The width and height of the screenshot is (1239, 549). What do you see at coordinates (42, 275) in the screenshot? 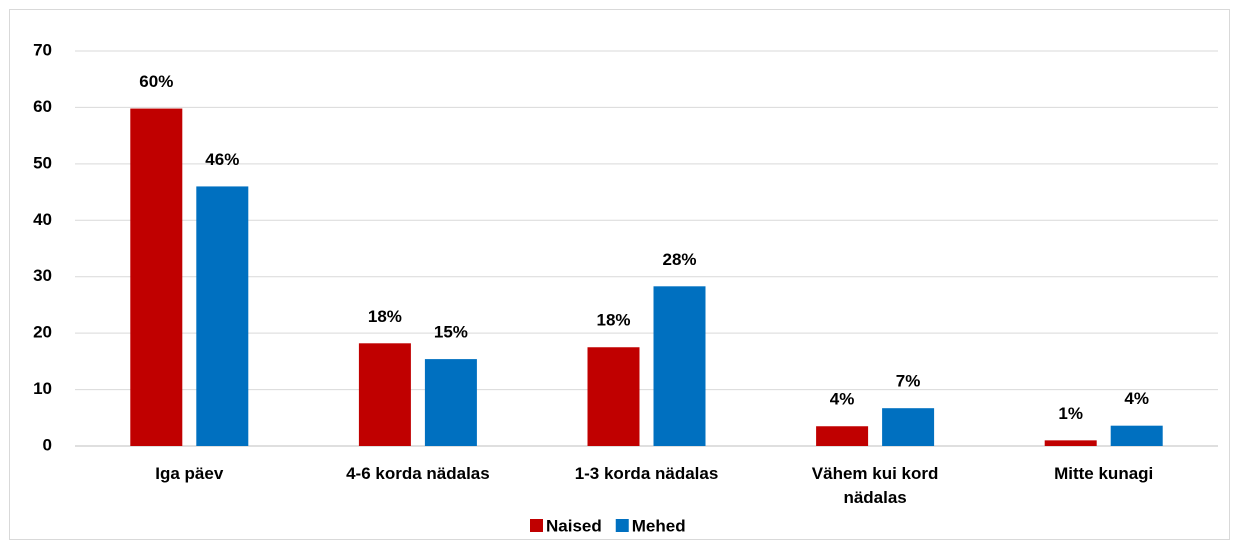
I see `y-tick-label: 30` at bounding box center [42, 275].